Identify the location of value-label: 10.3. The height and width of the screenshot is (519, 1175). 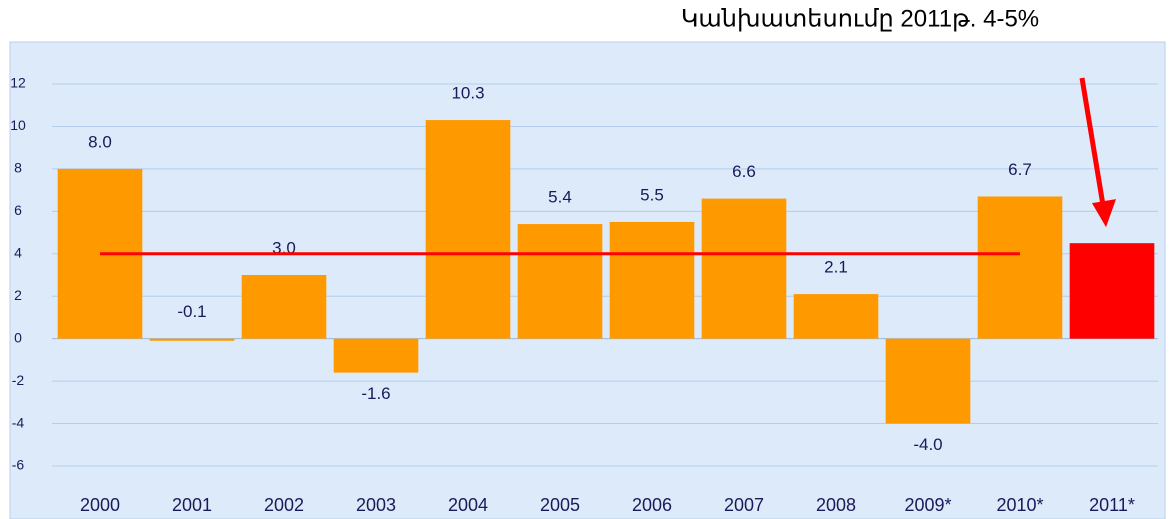
(467, 93).